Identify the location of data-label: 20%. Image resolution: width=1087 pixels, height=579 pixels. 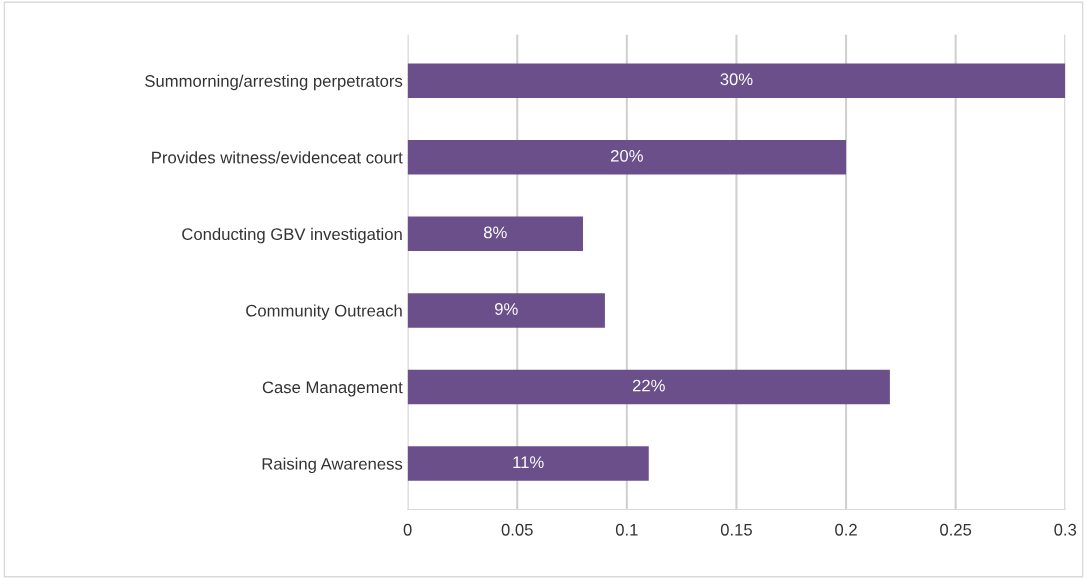
(627, 155).